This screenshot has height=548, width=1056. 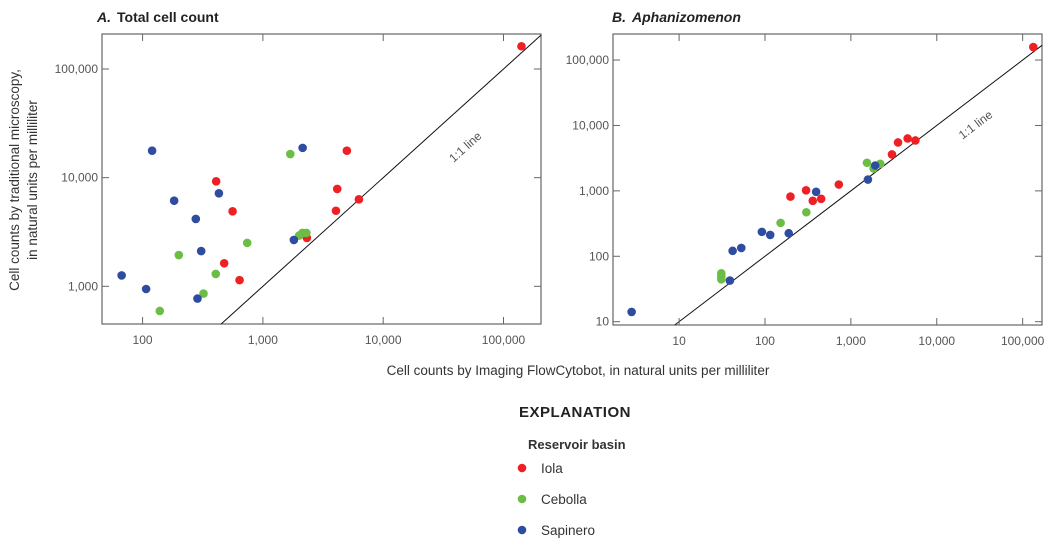 I want to click on legend-label: Cebolla, so click(x=564, y=499).